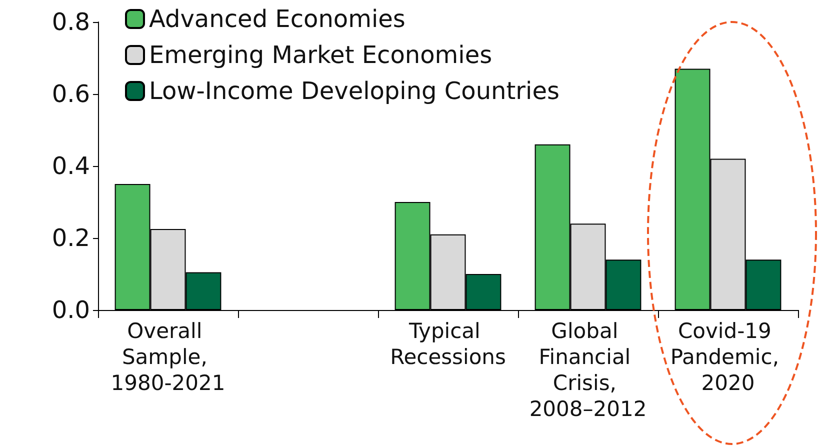 This screenshot has height=448, width=821. What do you see at coordinates (71, 94) in the screenshot?
I see `y-tick-label: 0.6` at bounding box center [71, 94].